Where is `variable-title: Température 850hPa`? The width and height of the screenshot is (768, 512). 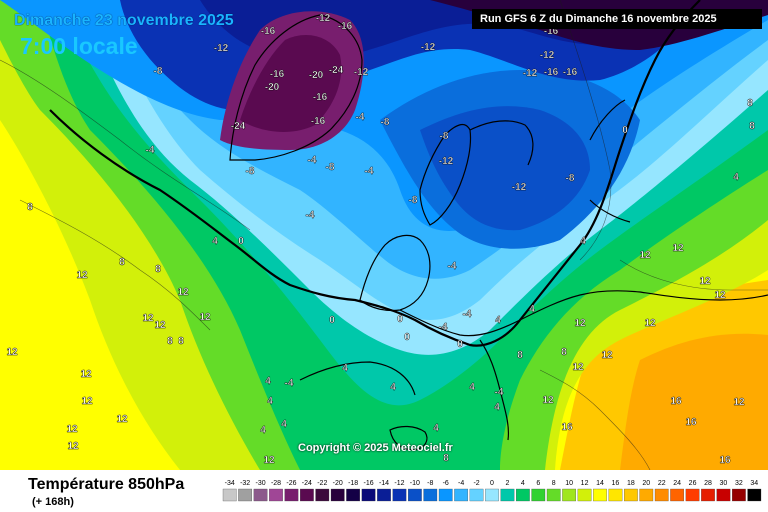
variable-title: Température 850hPa is located at coordinates (106, 484).